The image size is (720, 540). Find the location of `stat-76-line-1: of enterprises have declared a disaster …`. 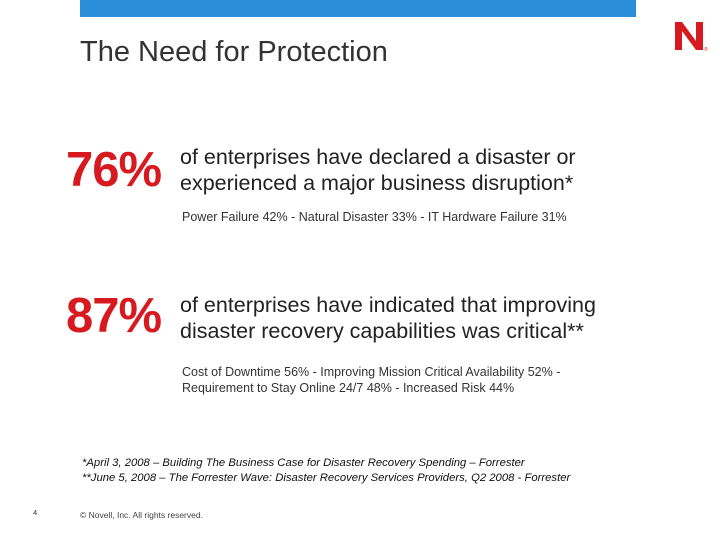

stat-76-line-1: of enterprises have declared a disaster … is located at coordinates (378, 157).